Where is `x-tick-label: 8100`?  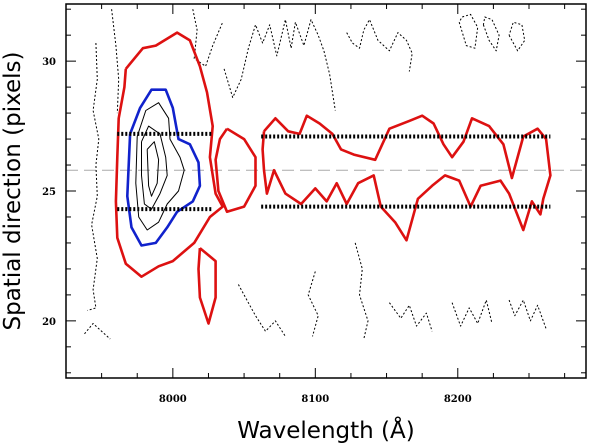
x-tick-label: 8100 is located at coordinates (315, 399).